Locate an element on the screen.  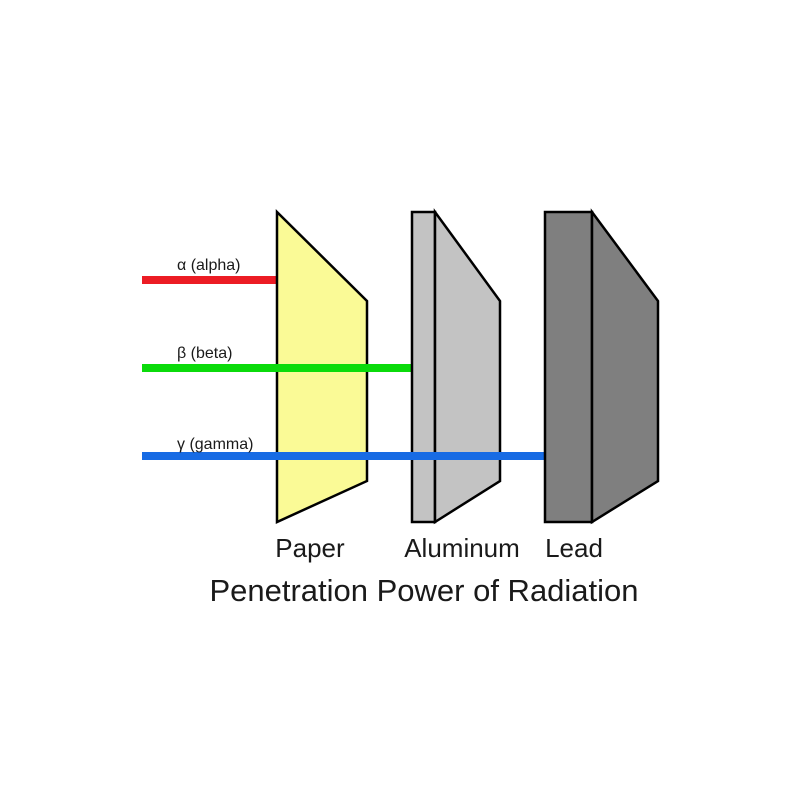
lead-block-side-face is located at coordinates (625, 366).